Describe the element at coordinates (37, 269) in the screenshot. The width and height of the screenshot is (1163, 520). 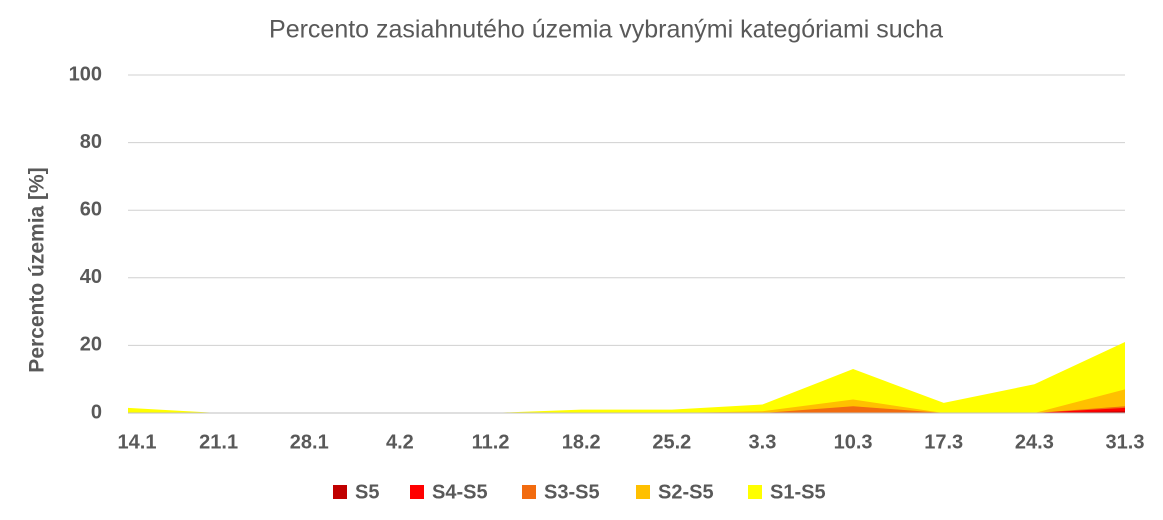
I see `y-axis-label: Percento územia [%]` at that location.